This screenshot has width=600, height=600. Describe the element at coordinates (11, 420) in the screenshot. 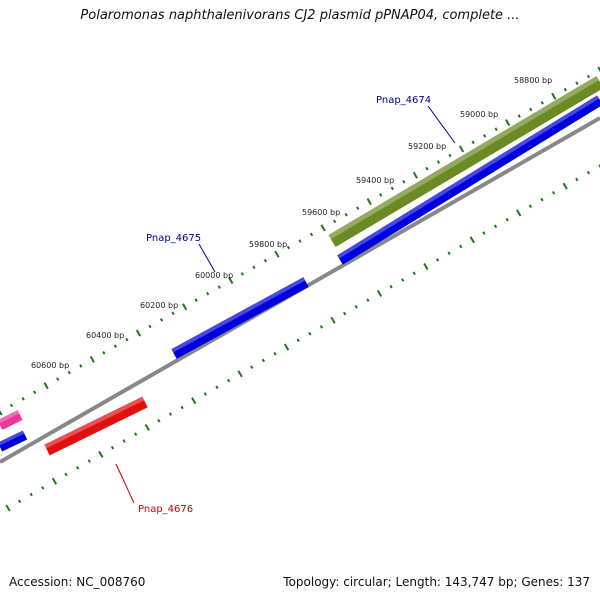

I see `gene-pink-left` at that location.